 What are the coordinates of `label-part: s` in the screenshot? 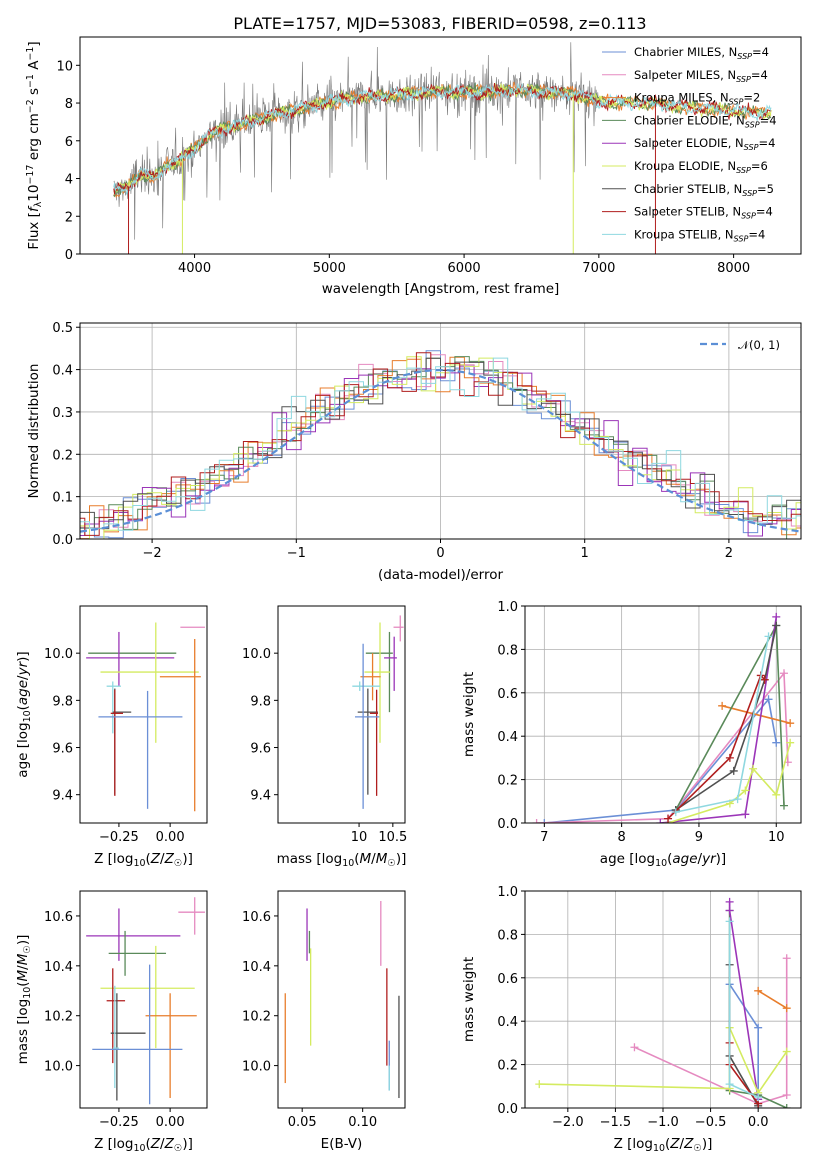 It's located at (34, 93).